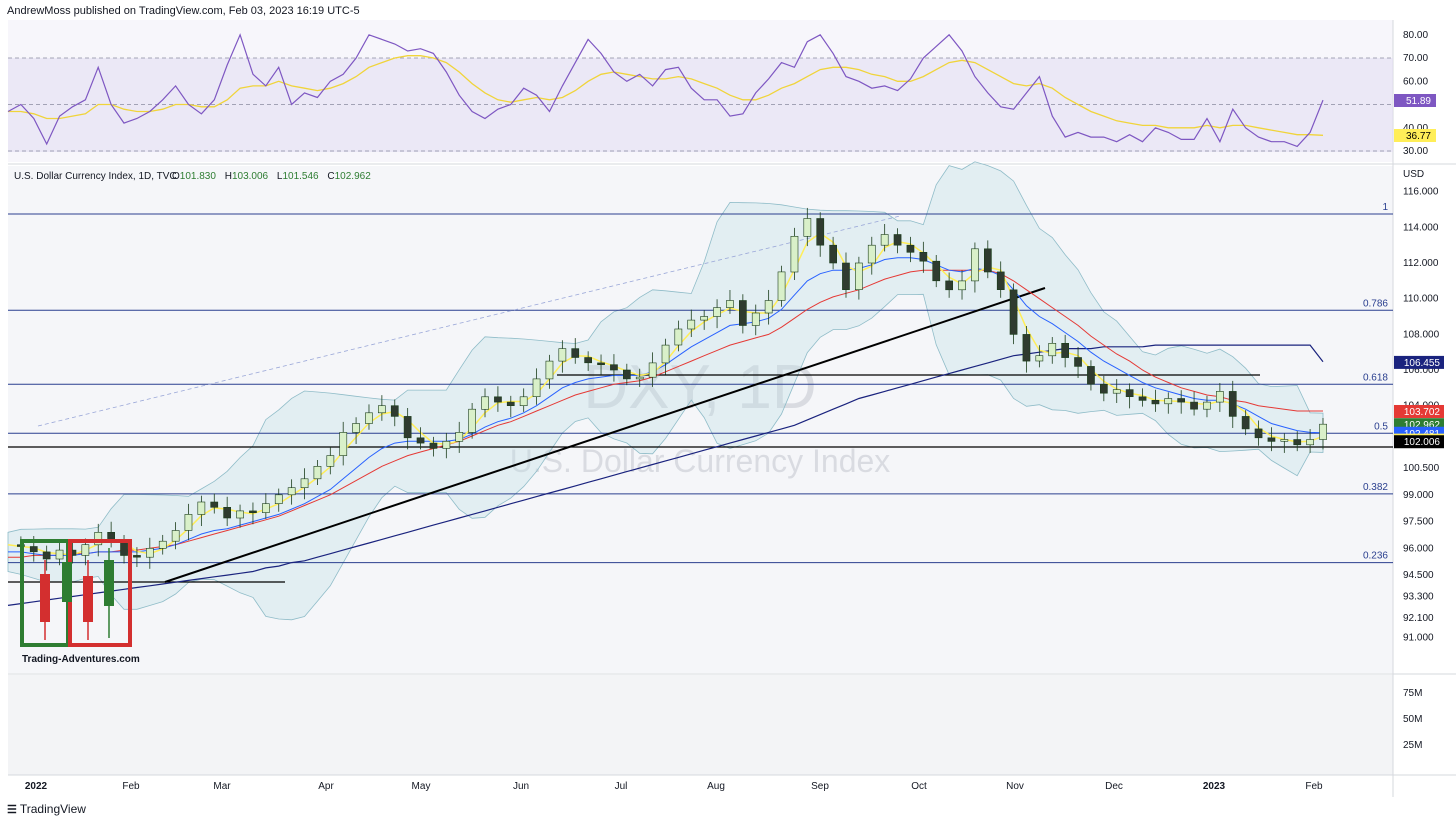 The width and height of the screenshot is (1456, 822). Describe the element at coordinates (1413, 174) in the screenshot. I see `currency-label: USD` at that location.